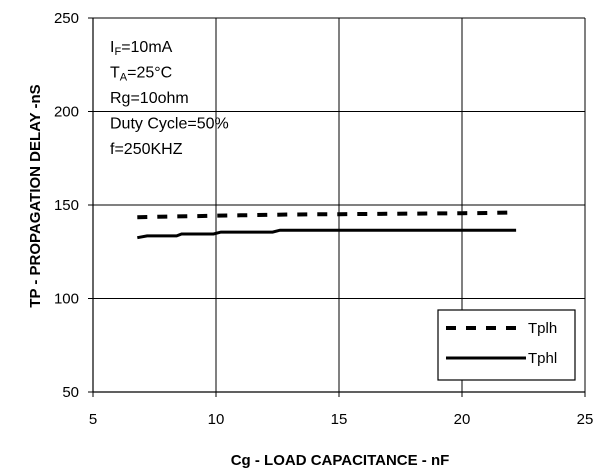 This screenshot has width=608, height=472. I want to click on x-tick-label: 20, so click(462, 419).